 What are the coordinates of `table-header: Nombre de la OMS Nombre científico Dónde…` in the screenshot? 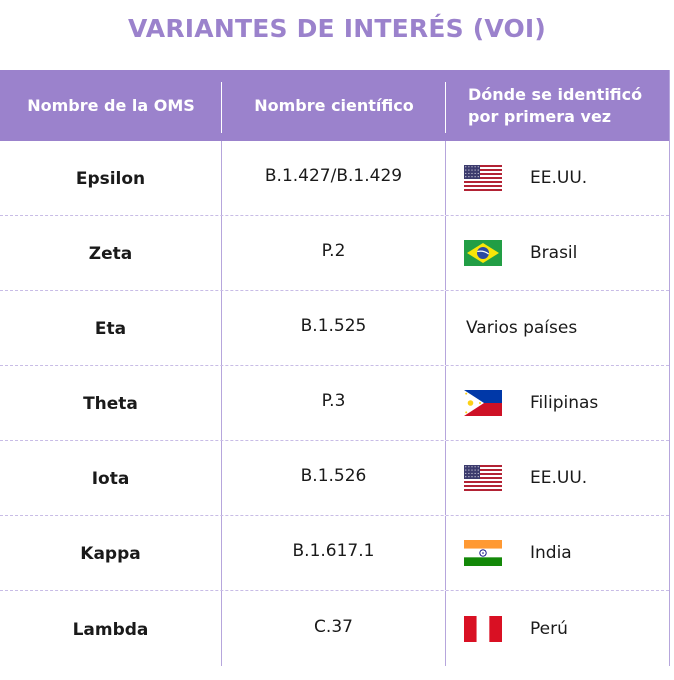 It's located at (334, 105).